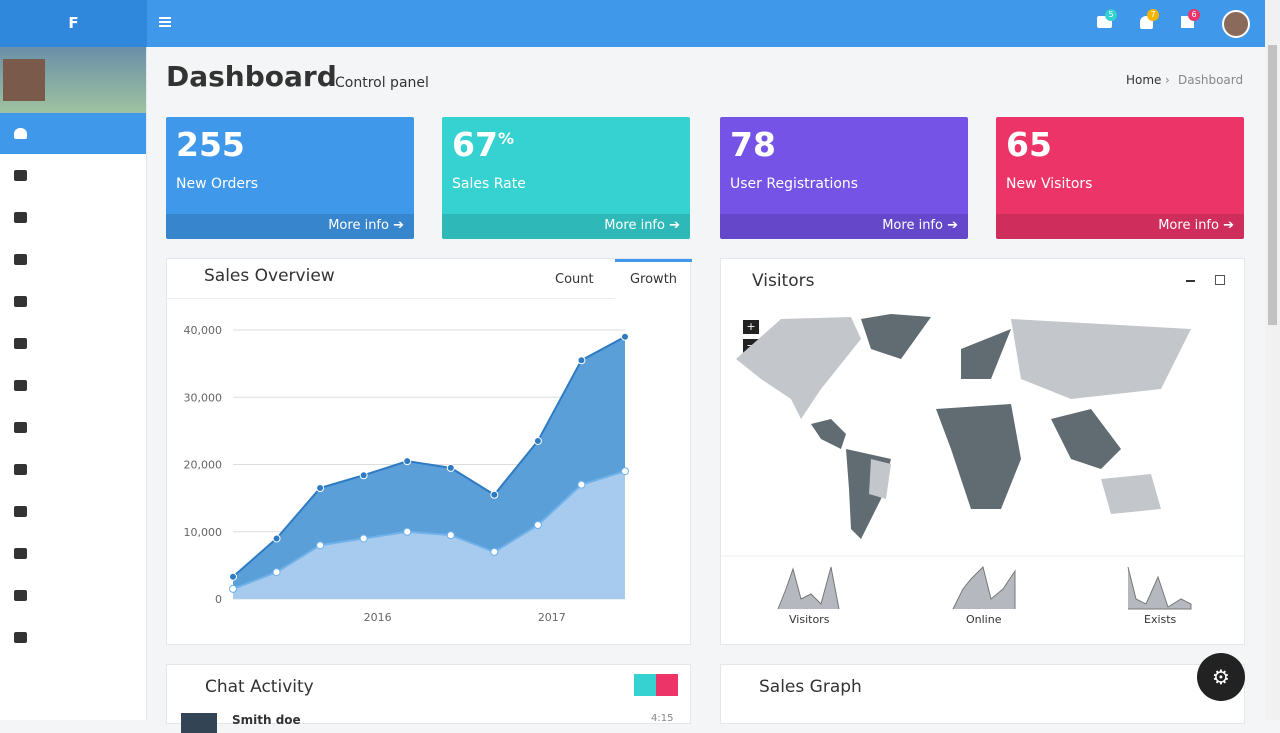 The image size is (1280, 733). I want to click on collapse-button, so click(1190, 281).